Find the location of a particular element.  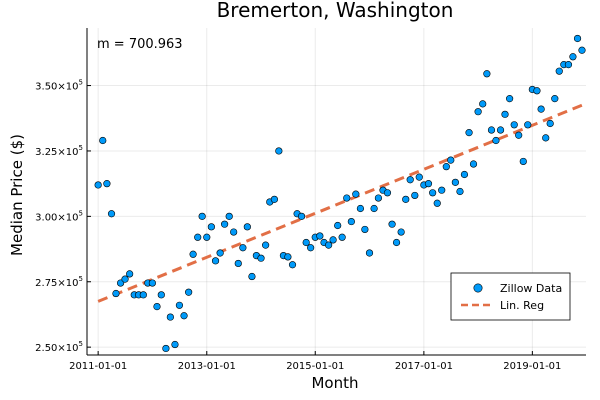

legend-entry-zillow: Zillow Data is located at coordinates (531, 288).